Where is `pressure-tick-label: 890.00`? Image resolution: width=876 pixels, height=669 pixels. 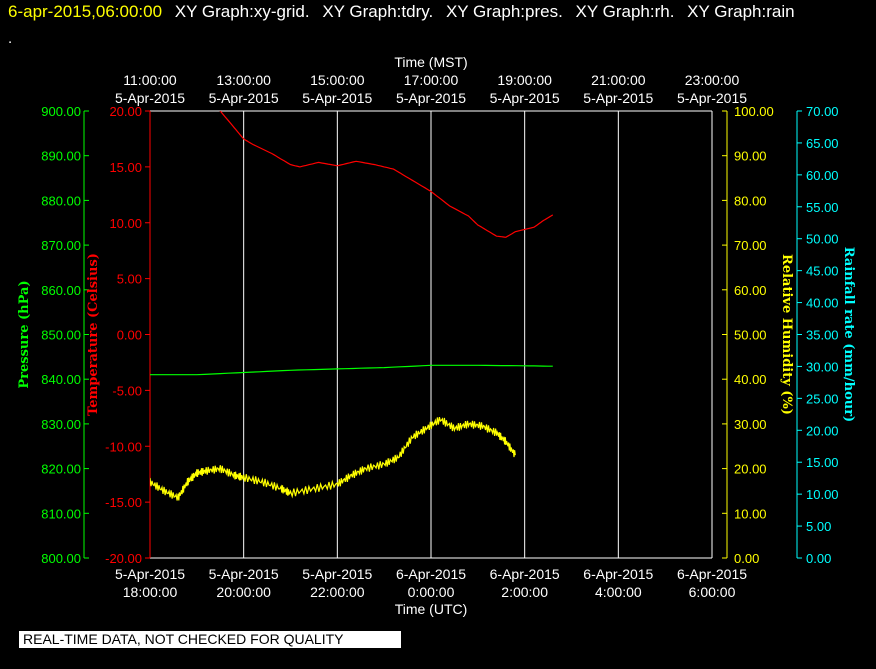
pressure-tick-label: 890.00 is located at coordinates (61, 156).